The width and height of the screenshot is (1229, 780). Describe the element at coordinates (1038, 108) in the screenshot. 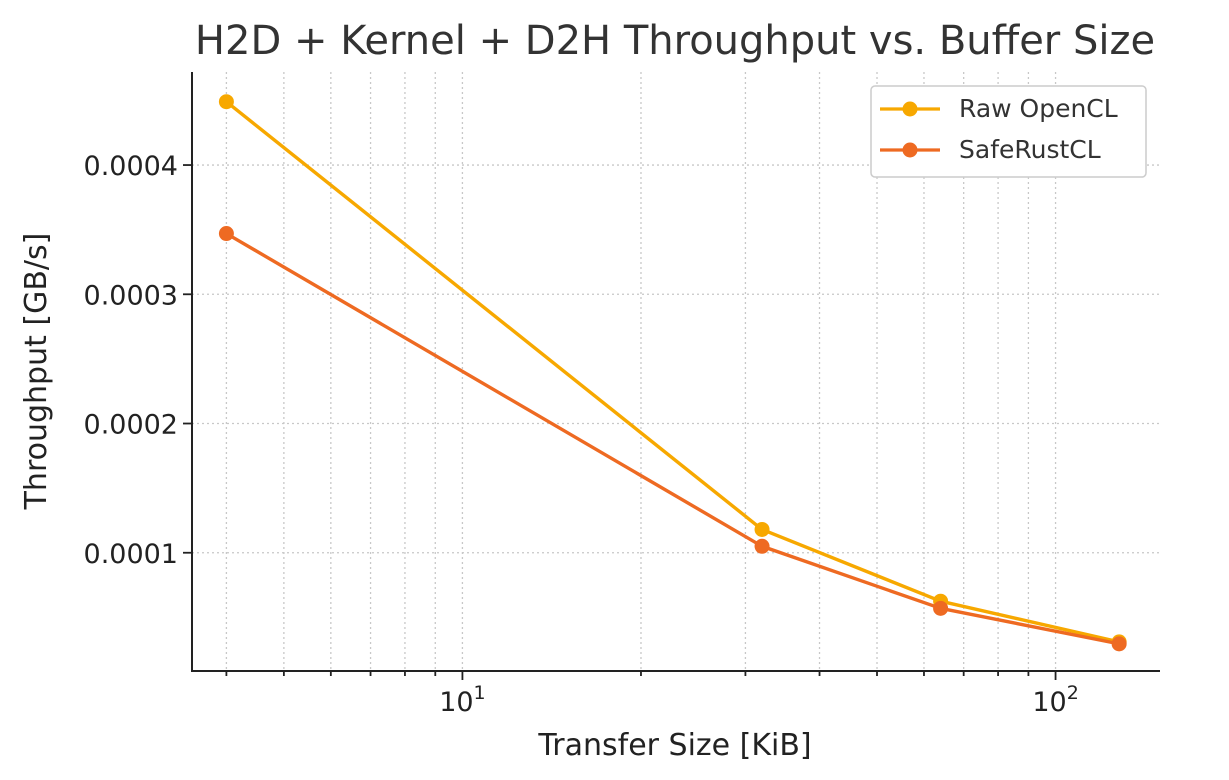

I see `legend-label-raw-opencl: Raw OpenCL` at that location.